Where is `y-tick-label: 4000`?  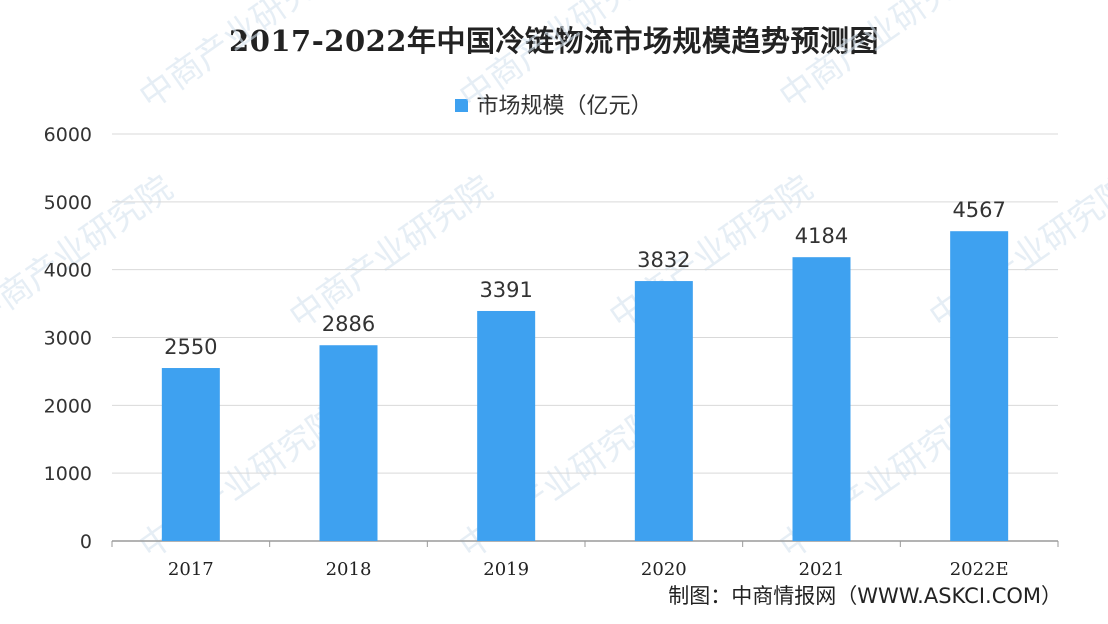
y-tick-label: 4000 is located at coordinates (68, 271).